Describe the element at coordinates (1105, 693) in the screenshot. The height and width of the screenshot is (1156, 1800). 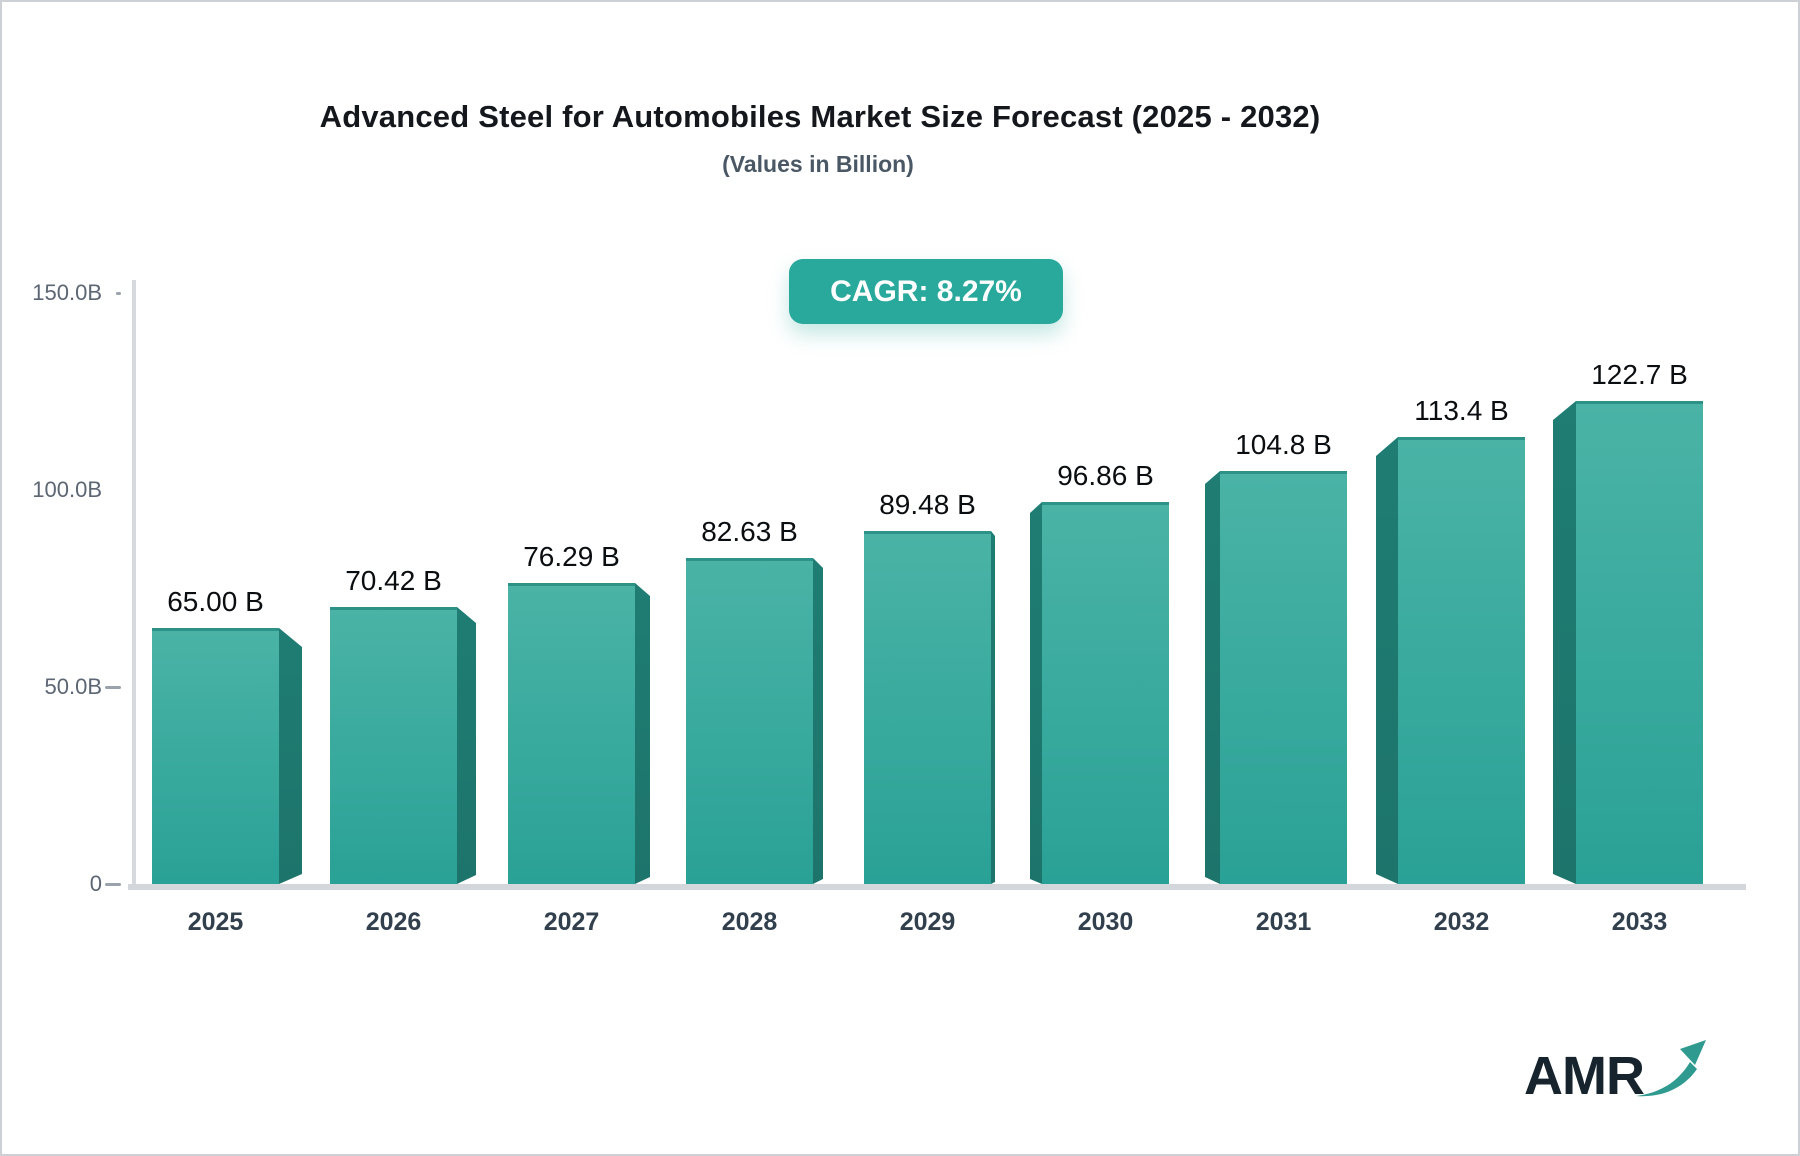
I see `bar-2030` at that location.